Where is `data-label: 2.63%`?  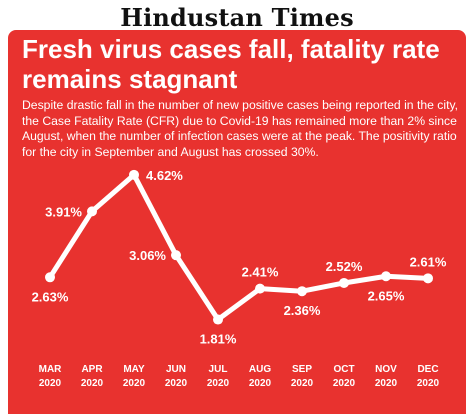 data-label: 2.63% is located at coordinates (50, 296).